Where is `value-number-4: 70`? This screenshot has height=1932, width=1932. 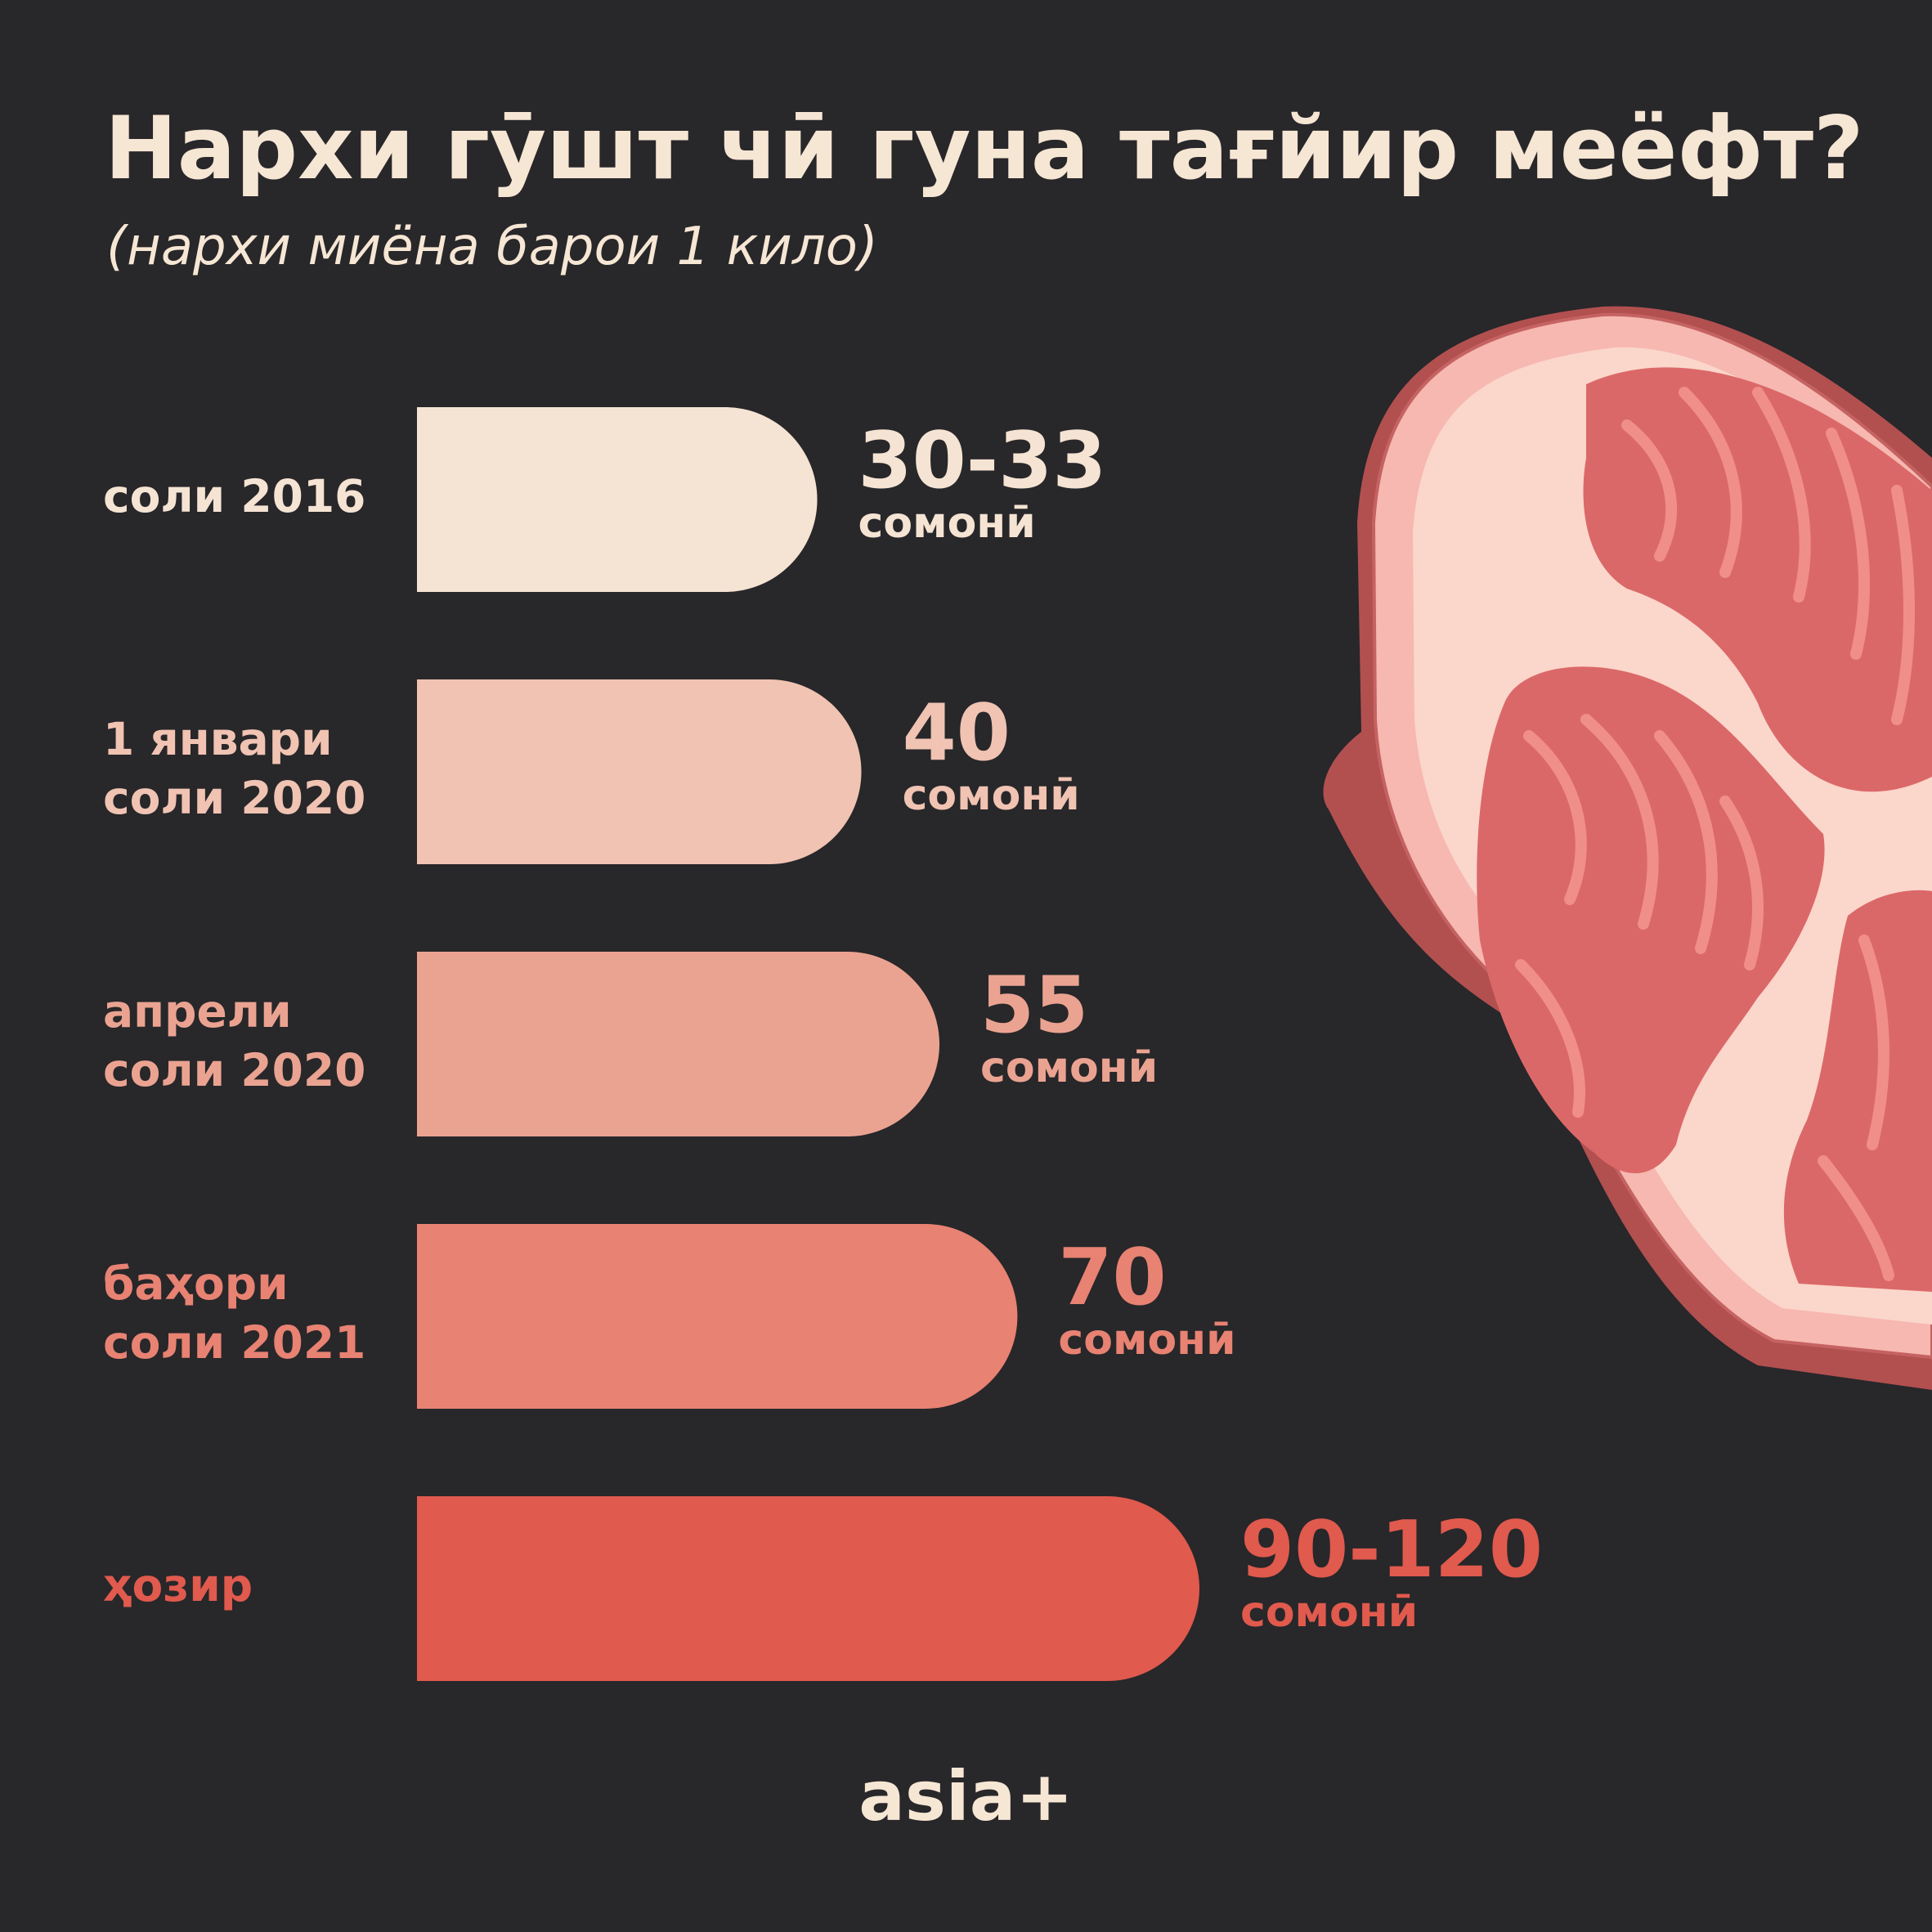
value-number-4: 70 is located at coordinates (1112, 1278).